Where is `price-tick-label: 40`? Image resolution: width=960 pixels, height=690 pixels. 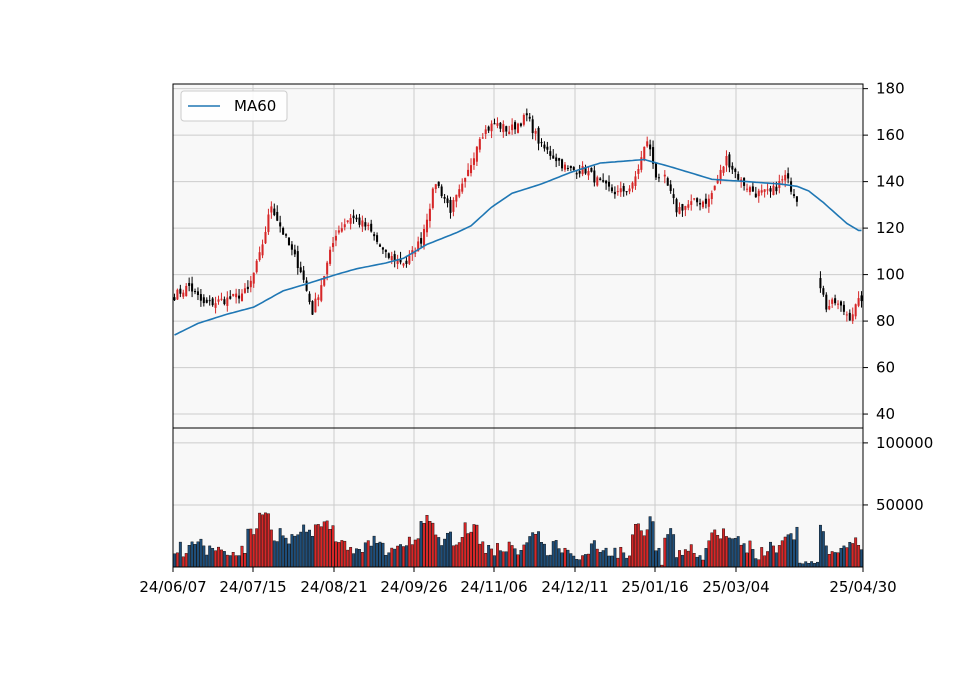
price-tick-label: 40 is located at coordinates (885, 414).